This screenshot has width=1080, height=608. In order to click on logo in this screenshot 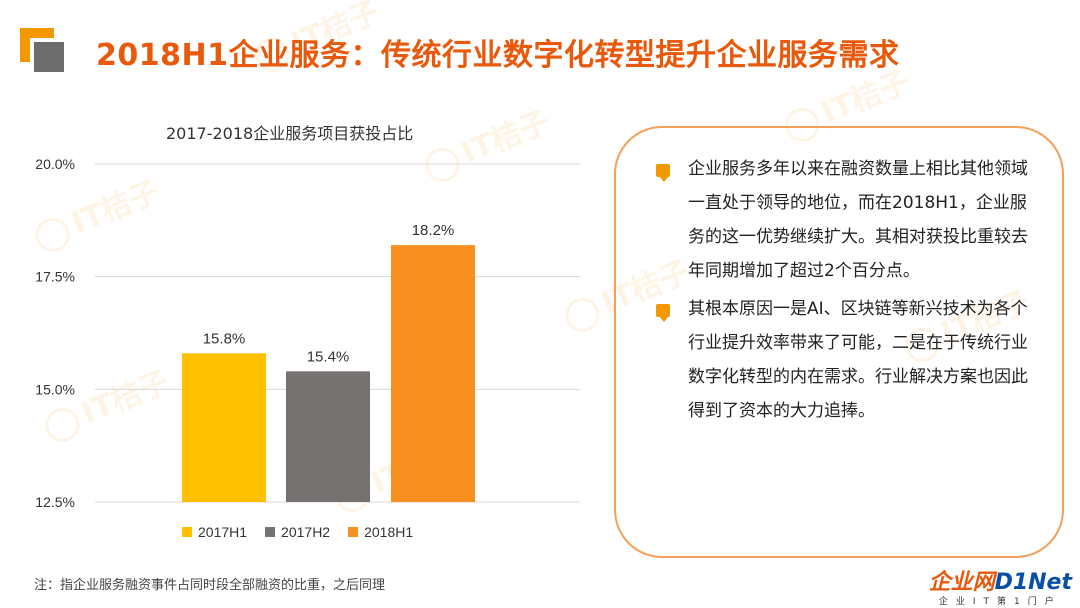, I will do `click(48, 56)`.